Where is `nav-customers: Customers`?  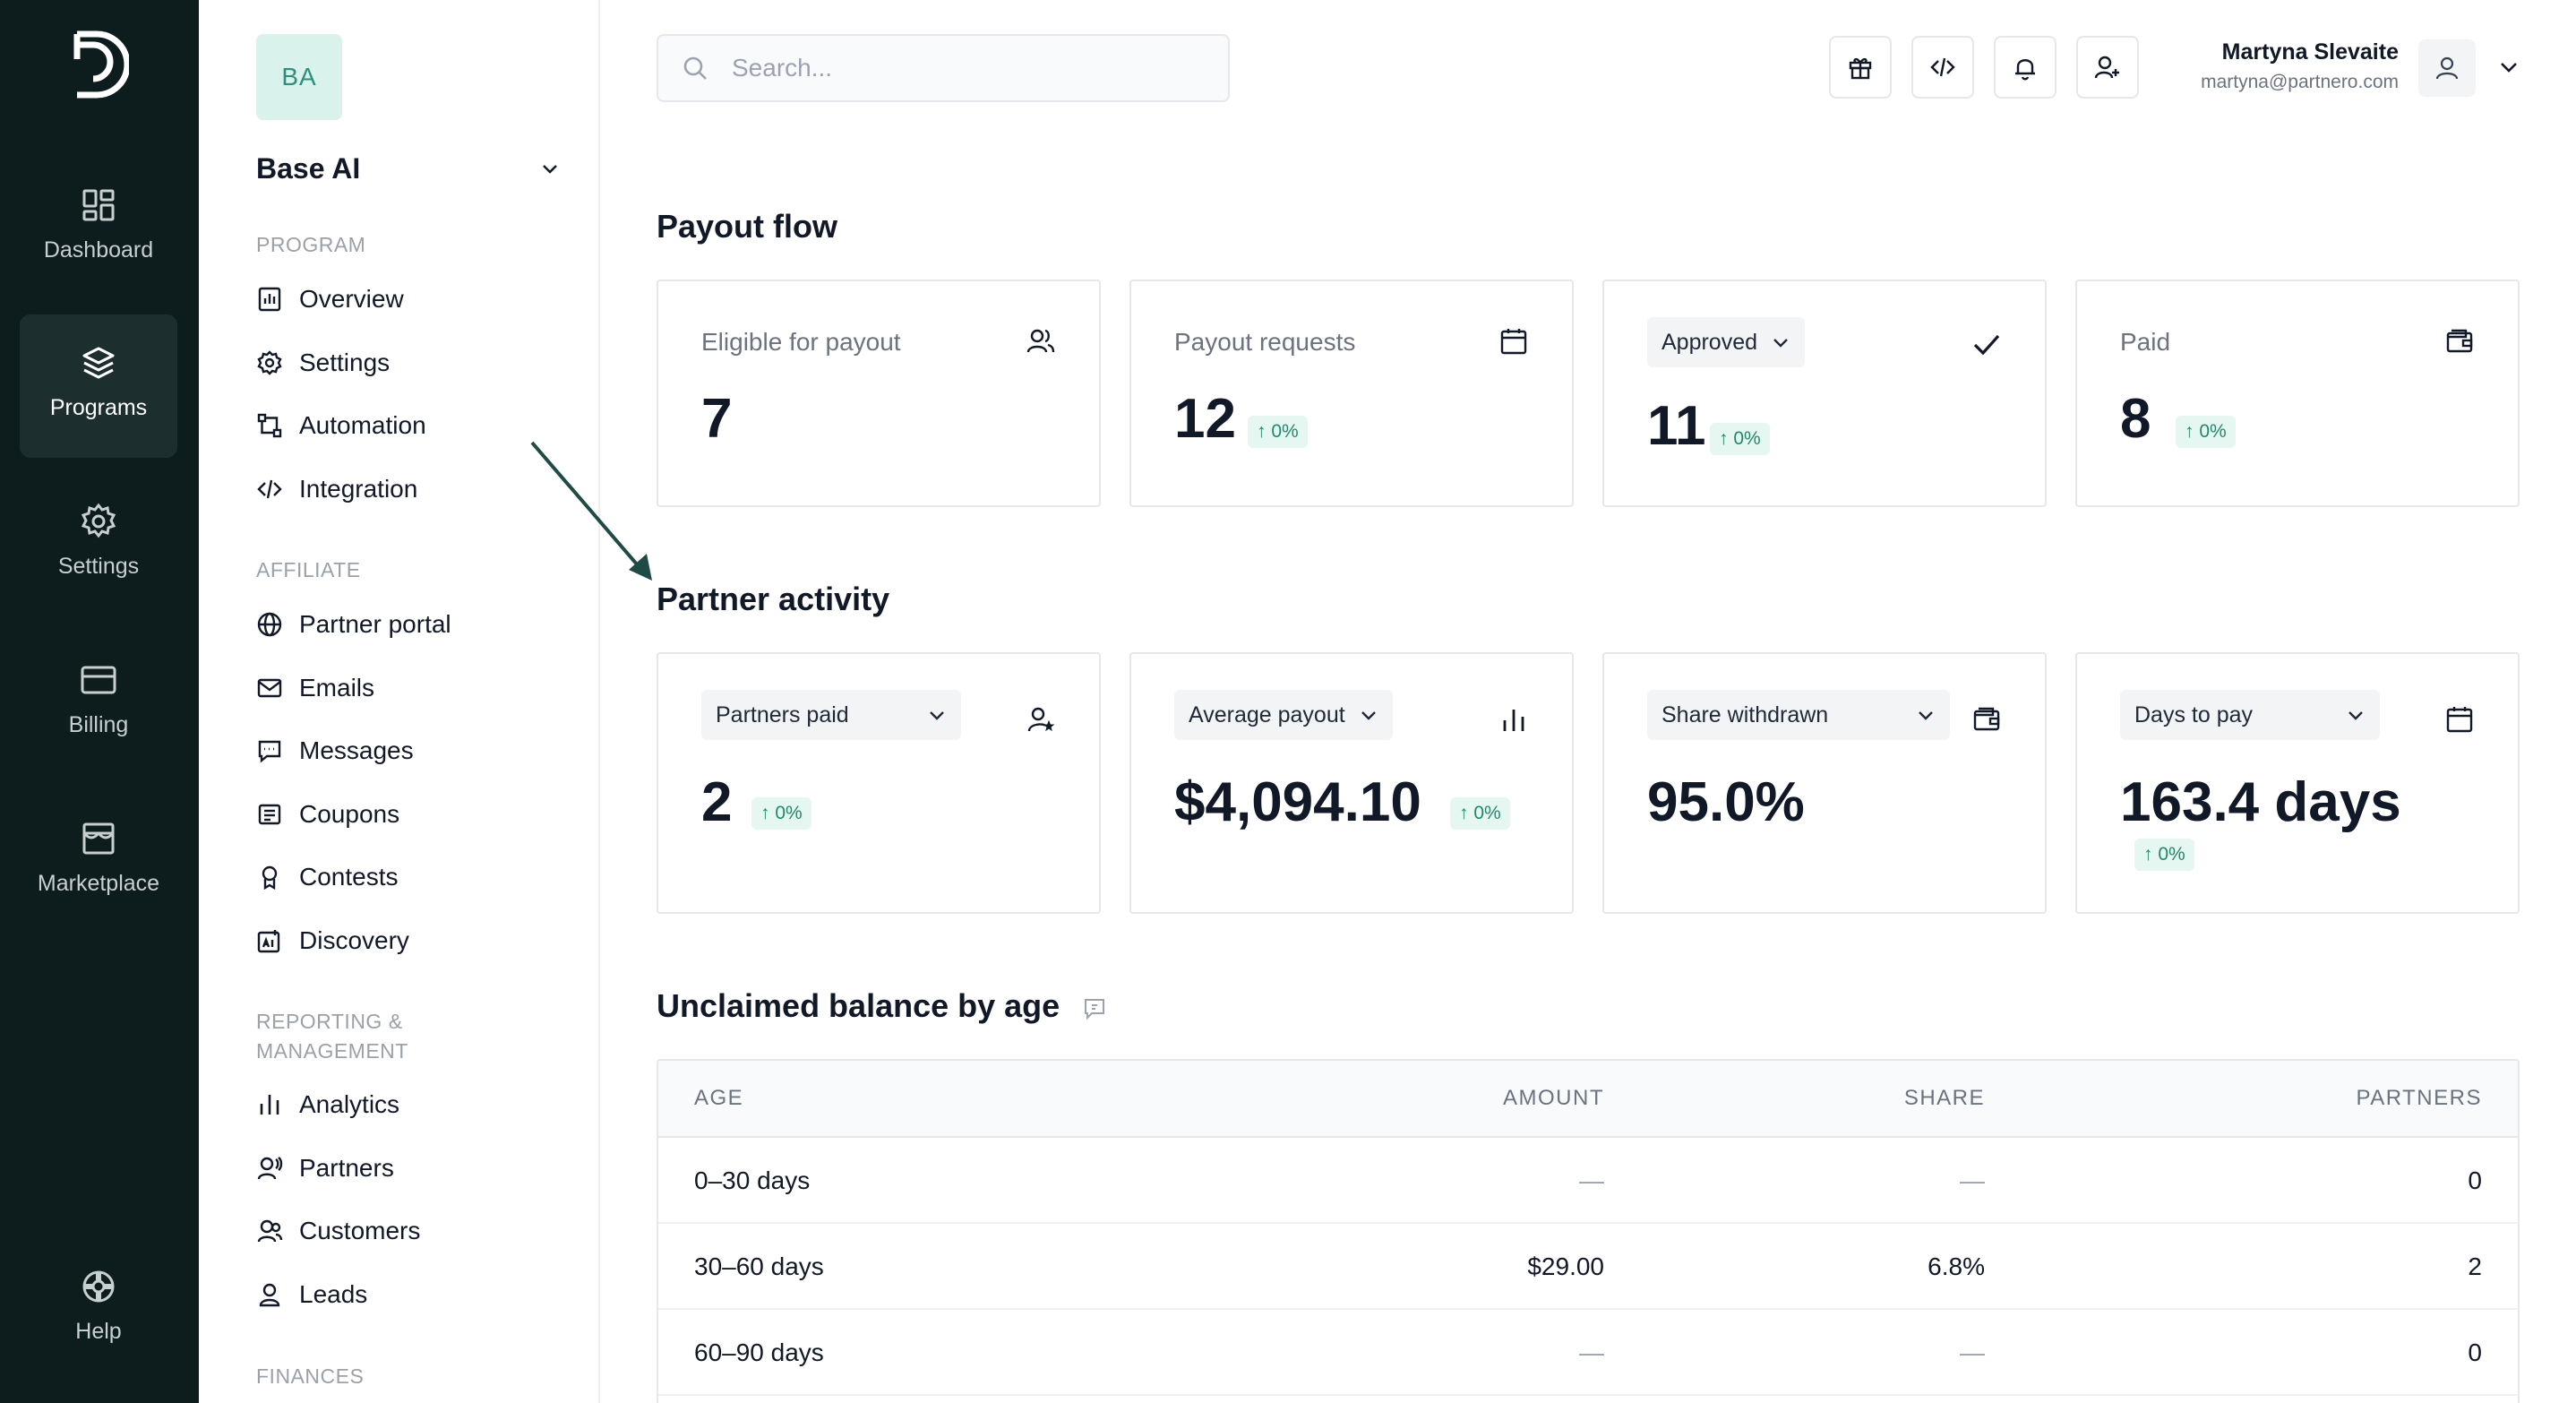 nav-customers: Customers is located at coordinates (338, 1230).